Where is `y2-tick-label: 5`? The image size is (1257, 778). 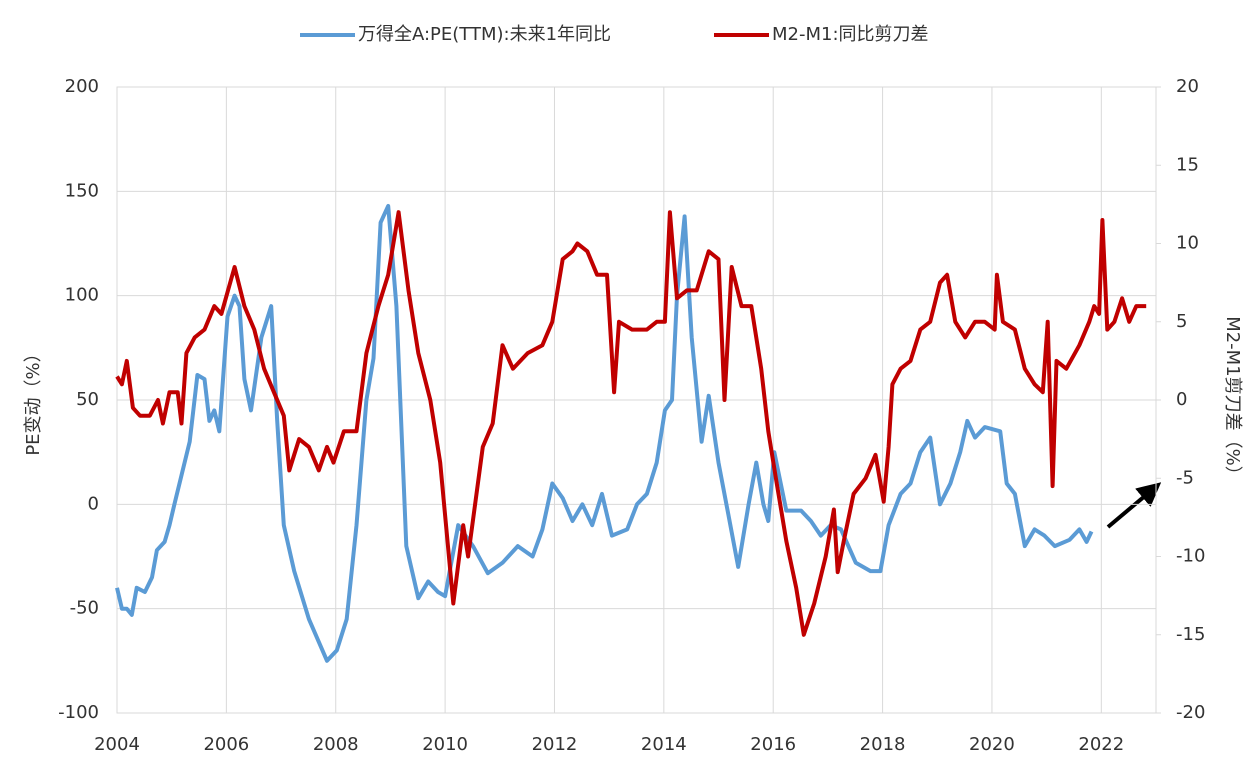 y2-tick-label: 5 is located at coordinates (1181, 321).